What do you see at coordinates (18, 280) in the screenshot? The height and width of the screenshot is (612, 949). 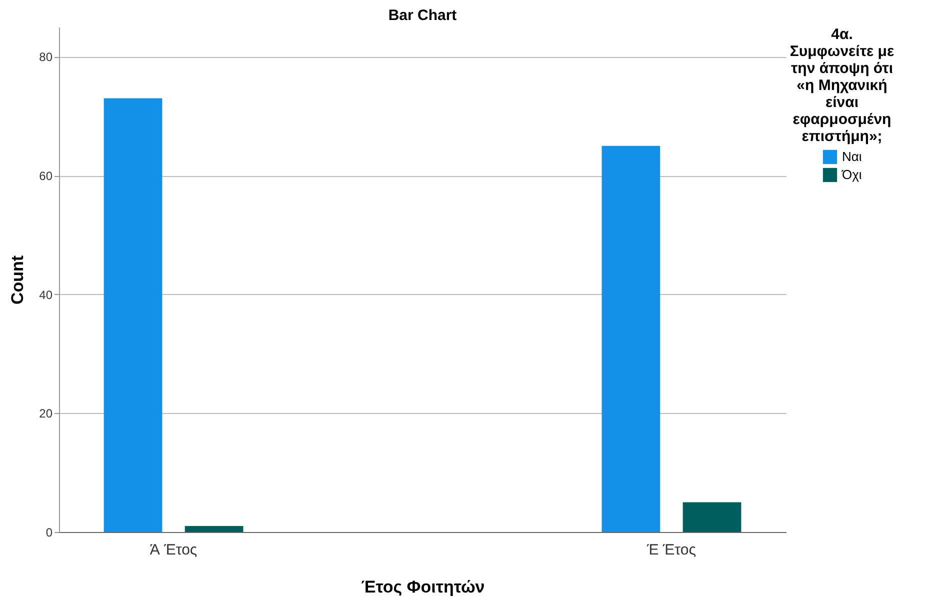 I see `y-axis-title: Count` at bounding box center [18, 280].